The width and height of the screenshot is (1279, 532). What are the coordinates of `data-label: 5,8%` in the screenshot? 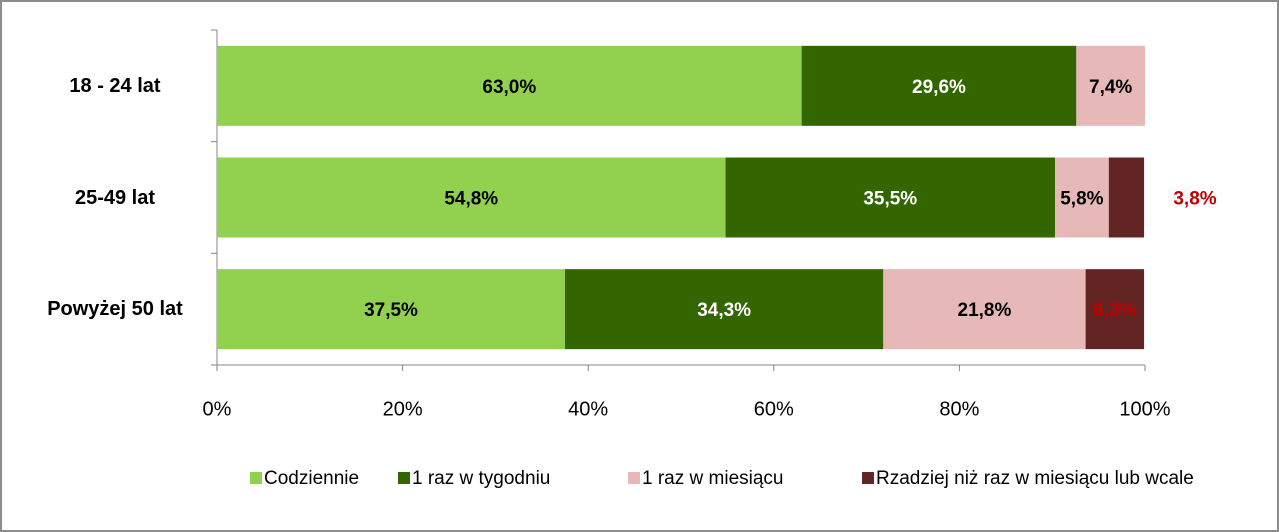 It's located at (1081, 199).